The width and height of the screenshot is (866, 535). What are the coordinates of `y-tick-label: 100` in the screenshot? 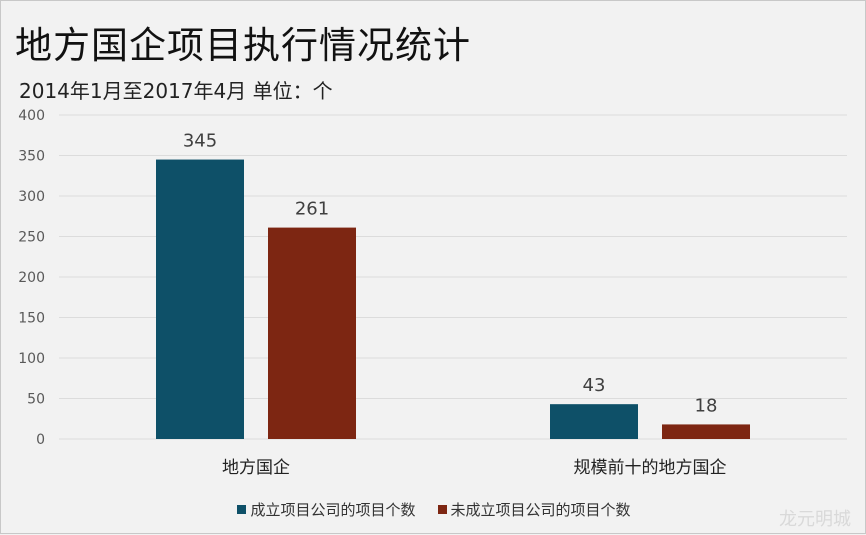 It's located at (31, 359).